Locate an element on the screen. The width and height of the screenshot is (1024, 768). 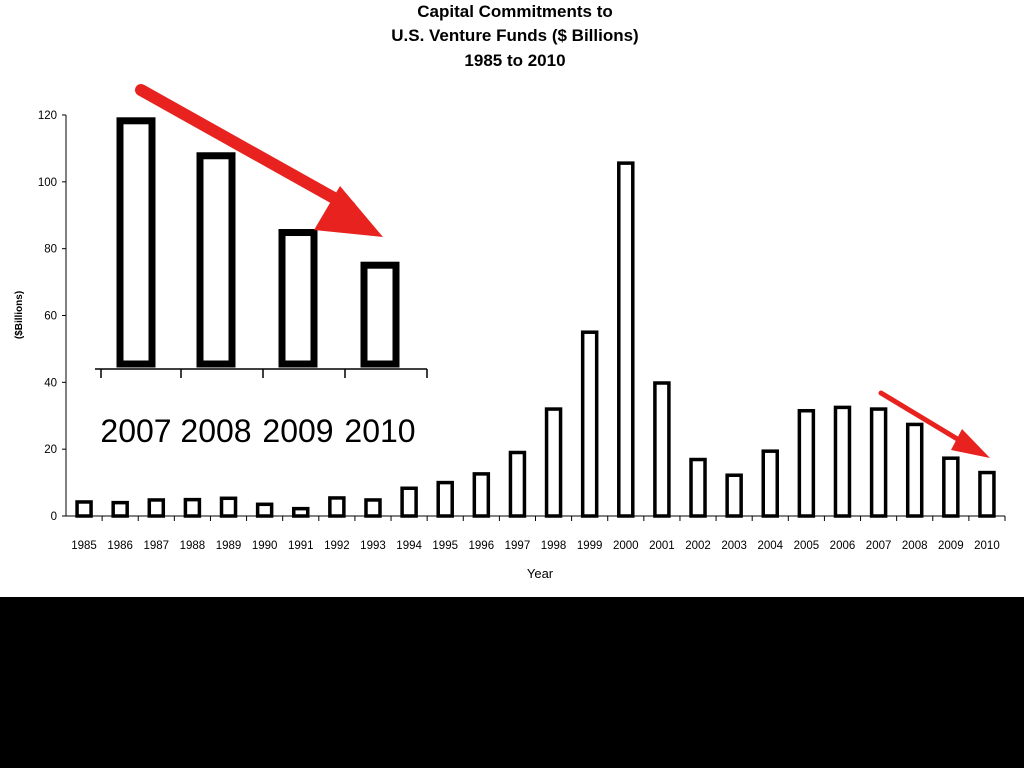
x-tick-label-1986: 1986 is located at coordinates (120, 546).